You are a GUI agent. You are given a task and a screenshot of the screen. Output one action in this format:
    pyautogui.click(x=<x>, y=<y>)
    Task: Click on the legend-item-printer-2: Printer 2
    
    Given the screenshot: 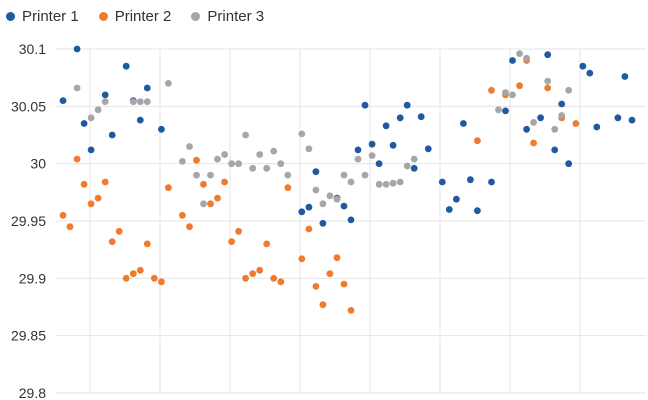 What is the action you would take?
    pyautogui.click(x=134, y=16)
    